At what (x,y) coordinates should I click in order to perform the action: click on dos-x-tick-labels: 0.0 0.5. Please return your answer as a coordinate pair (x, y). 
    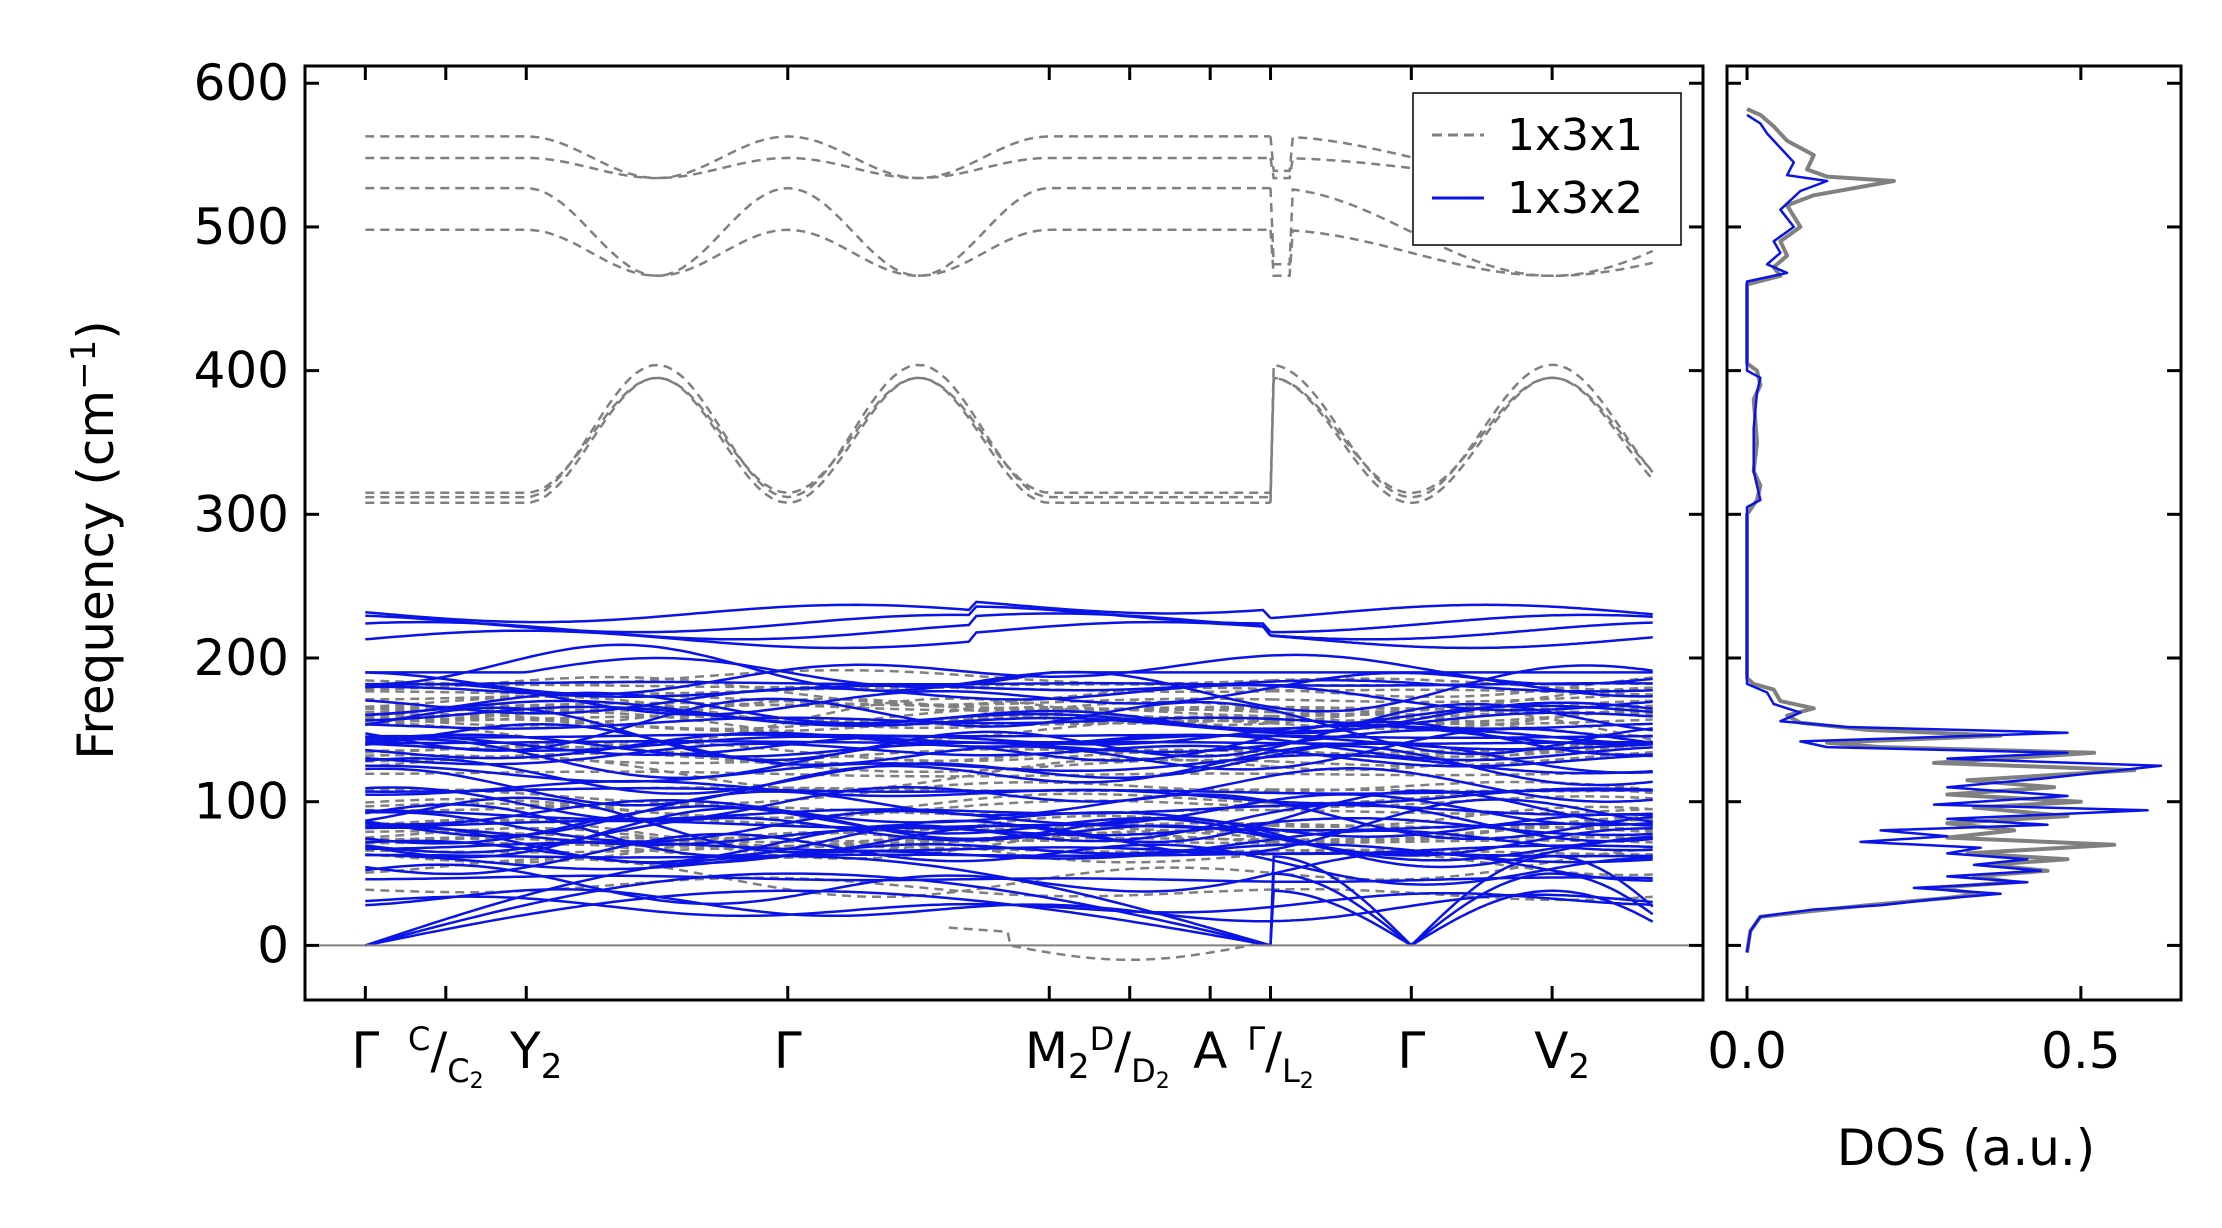
    Looking at the image, I should click on (1913, 1051).